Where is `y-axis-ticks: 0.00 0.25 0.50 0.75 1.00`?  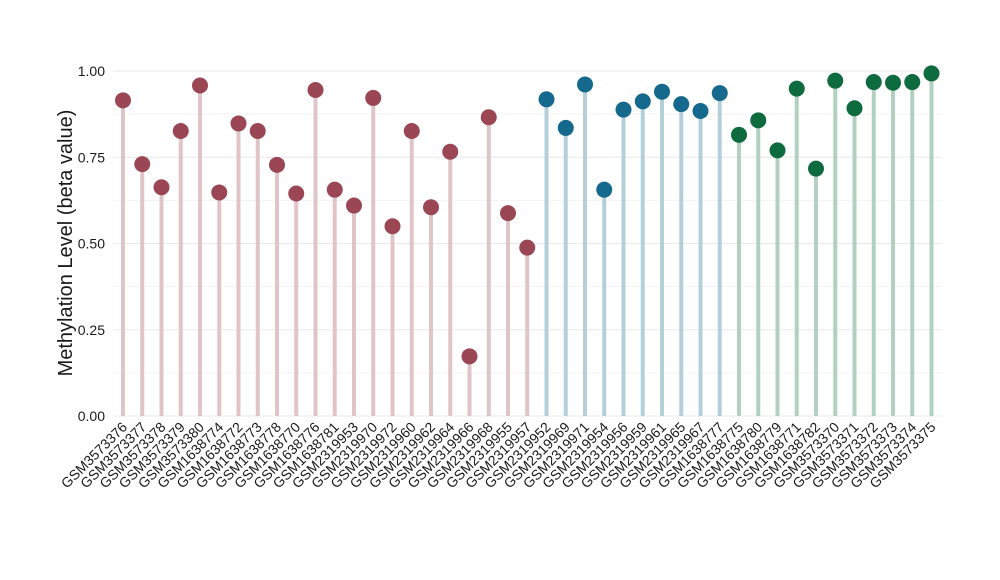 y-axis-ticks: 0.00 0.25 0.50 0.75 1.00 is located at coordinates (91, 243).